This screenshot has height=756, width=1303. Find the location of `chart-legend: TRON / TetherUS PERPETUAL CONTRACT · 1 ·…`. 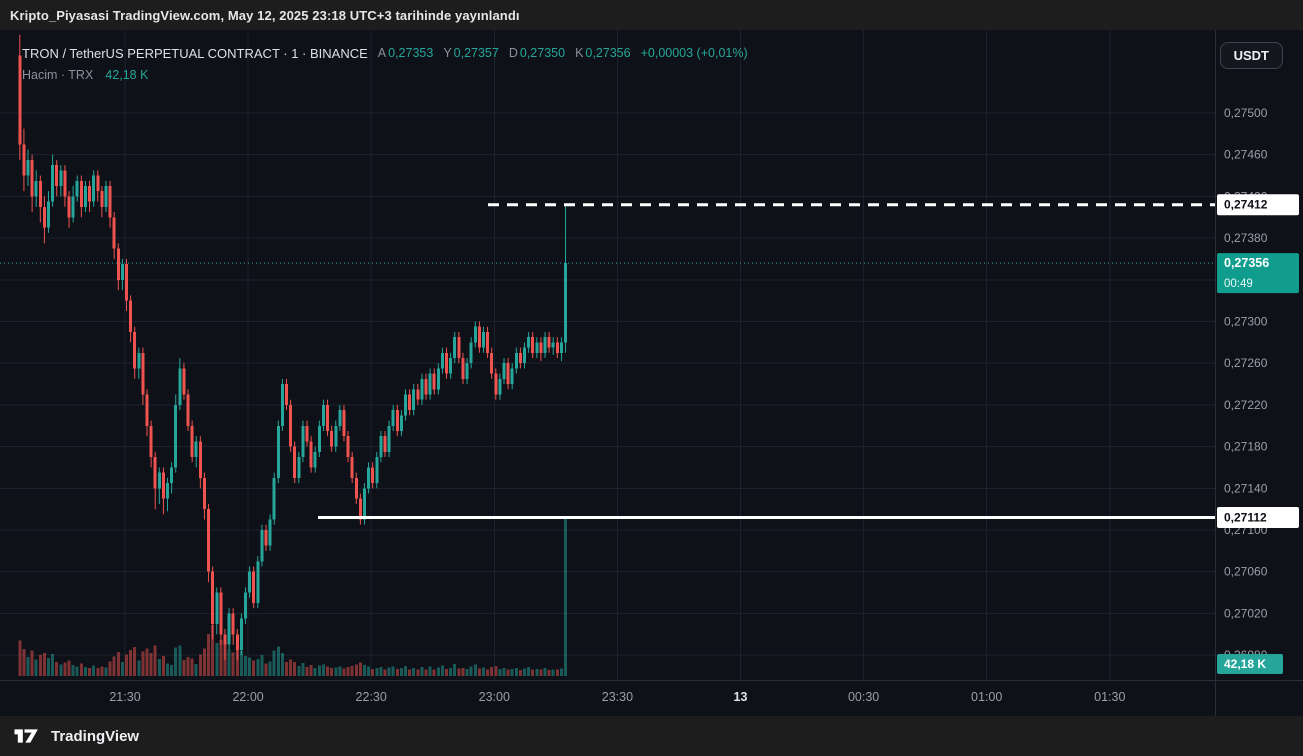

chart-legend: TRON / TetherUS PERPETUAL CONTRACT · 1 ·… is located at coordinates (385, 66).